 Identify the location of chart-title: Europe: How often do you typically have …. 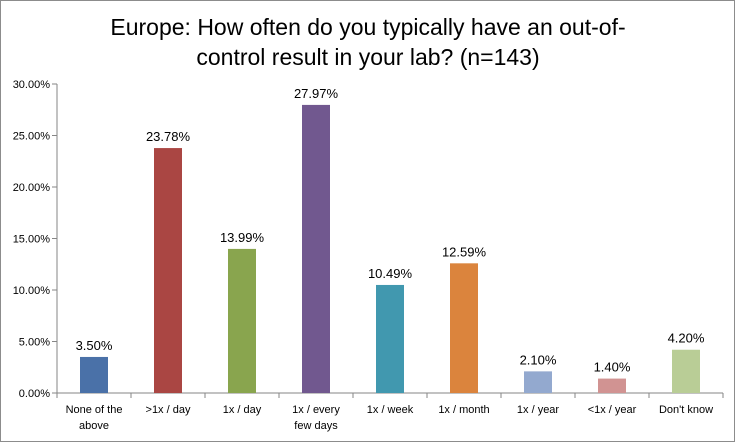
(367, 42).